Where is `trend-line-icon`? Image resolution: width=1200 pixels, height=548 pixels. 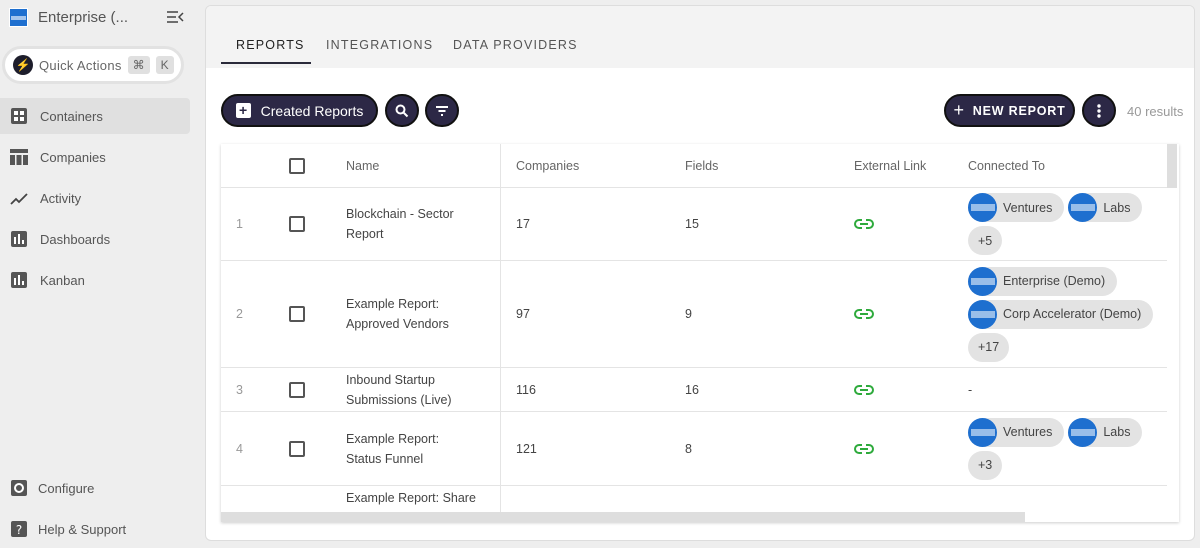 trend-line-icon is located at coordinates (19, 199).